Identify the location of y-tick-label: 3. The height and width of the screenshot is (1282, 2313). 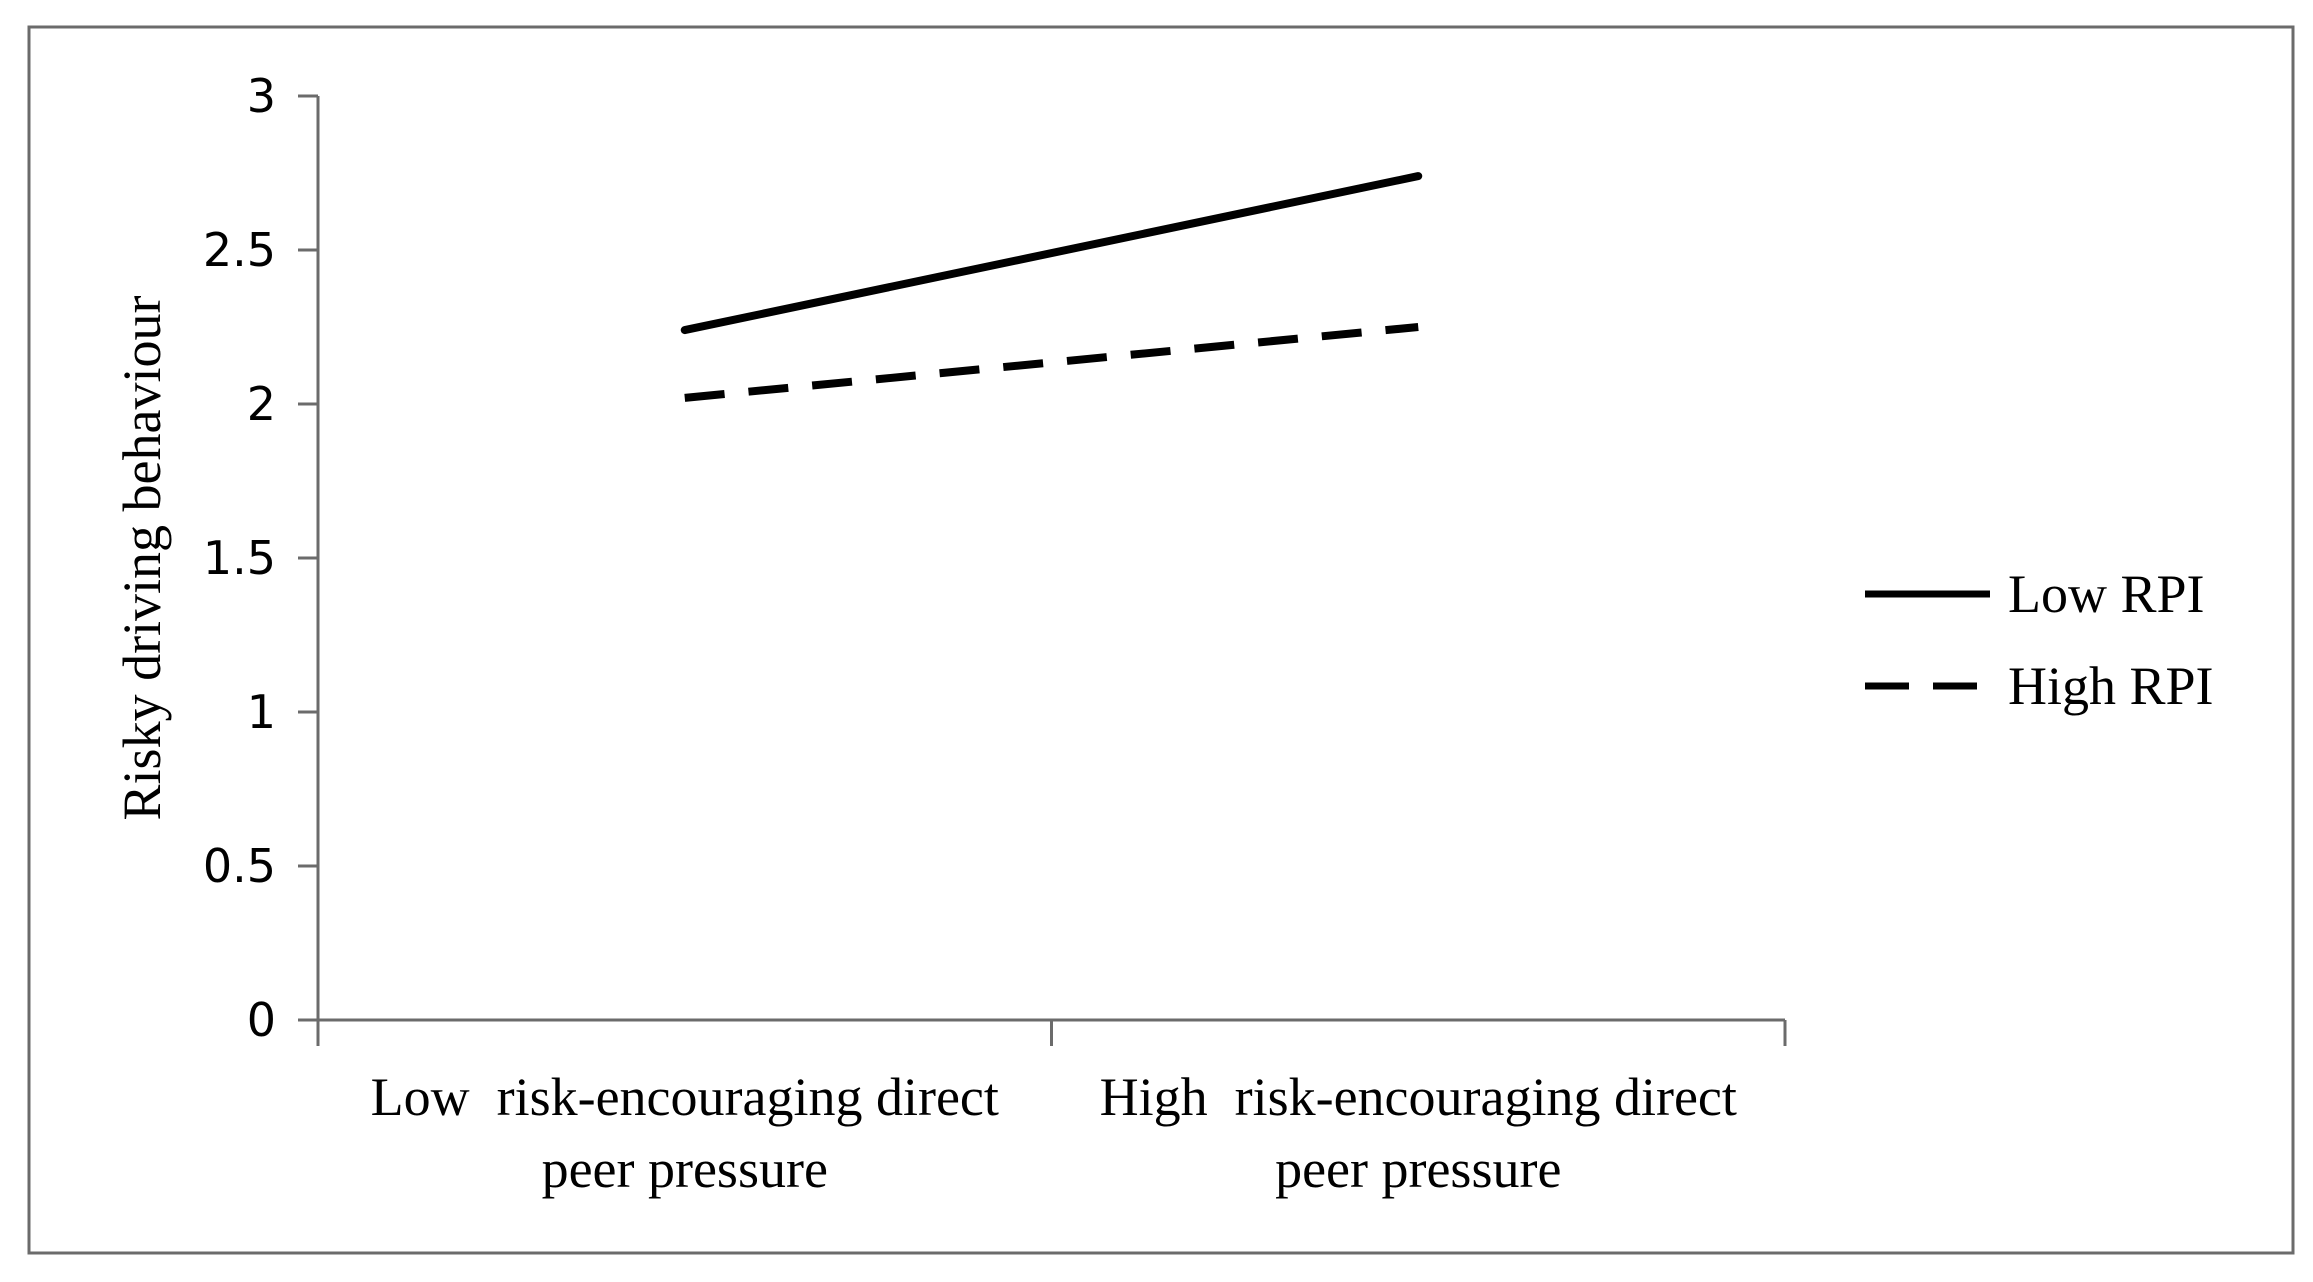
(261, 96).